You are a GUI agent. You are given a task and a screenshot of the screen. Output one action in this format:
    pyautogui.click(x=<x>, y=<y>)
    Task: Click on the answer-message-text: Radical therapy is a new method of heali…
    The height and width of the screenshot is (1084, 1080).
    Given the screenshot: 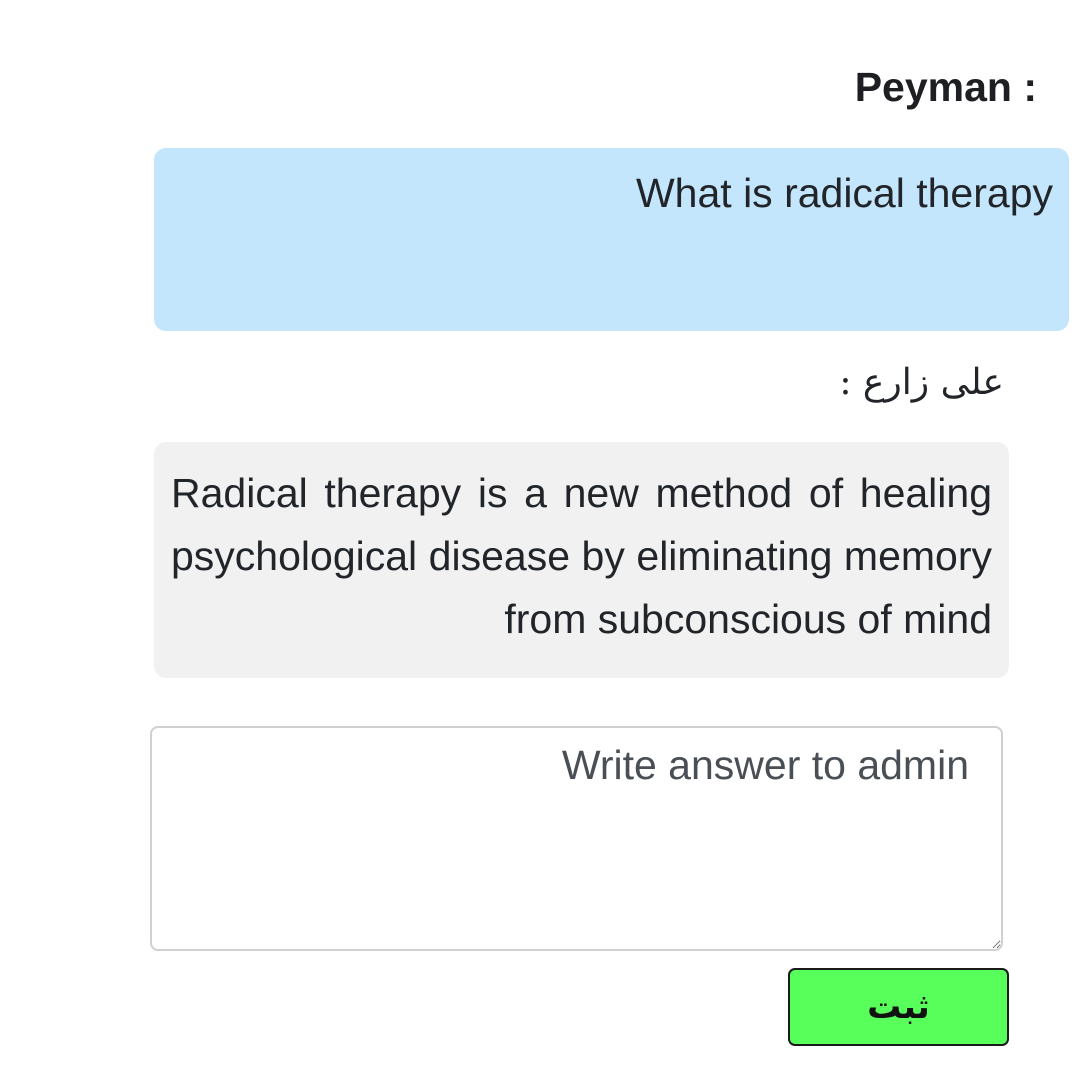 What is the action you would take?
    pyautogui.click(x=581, y=556)
    